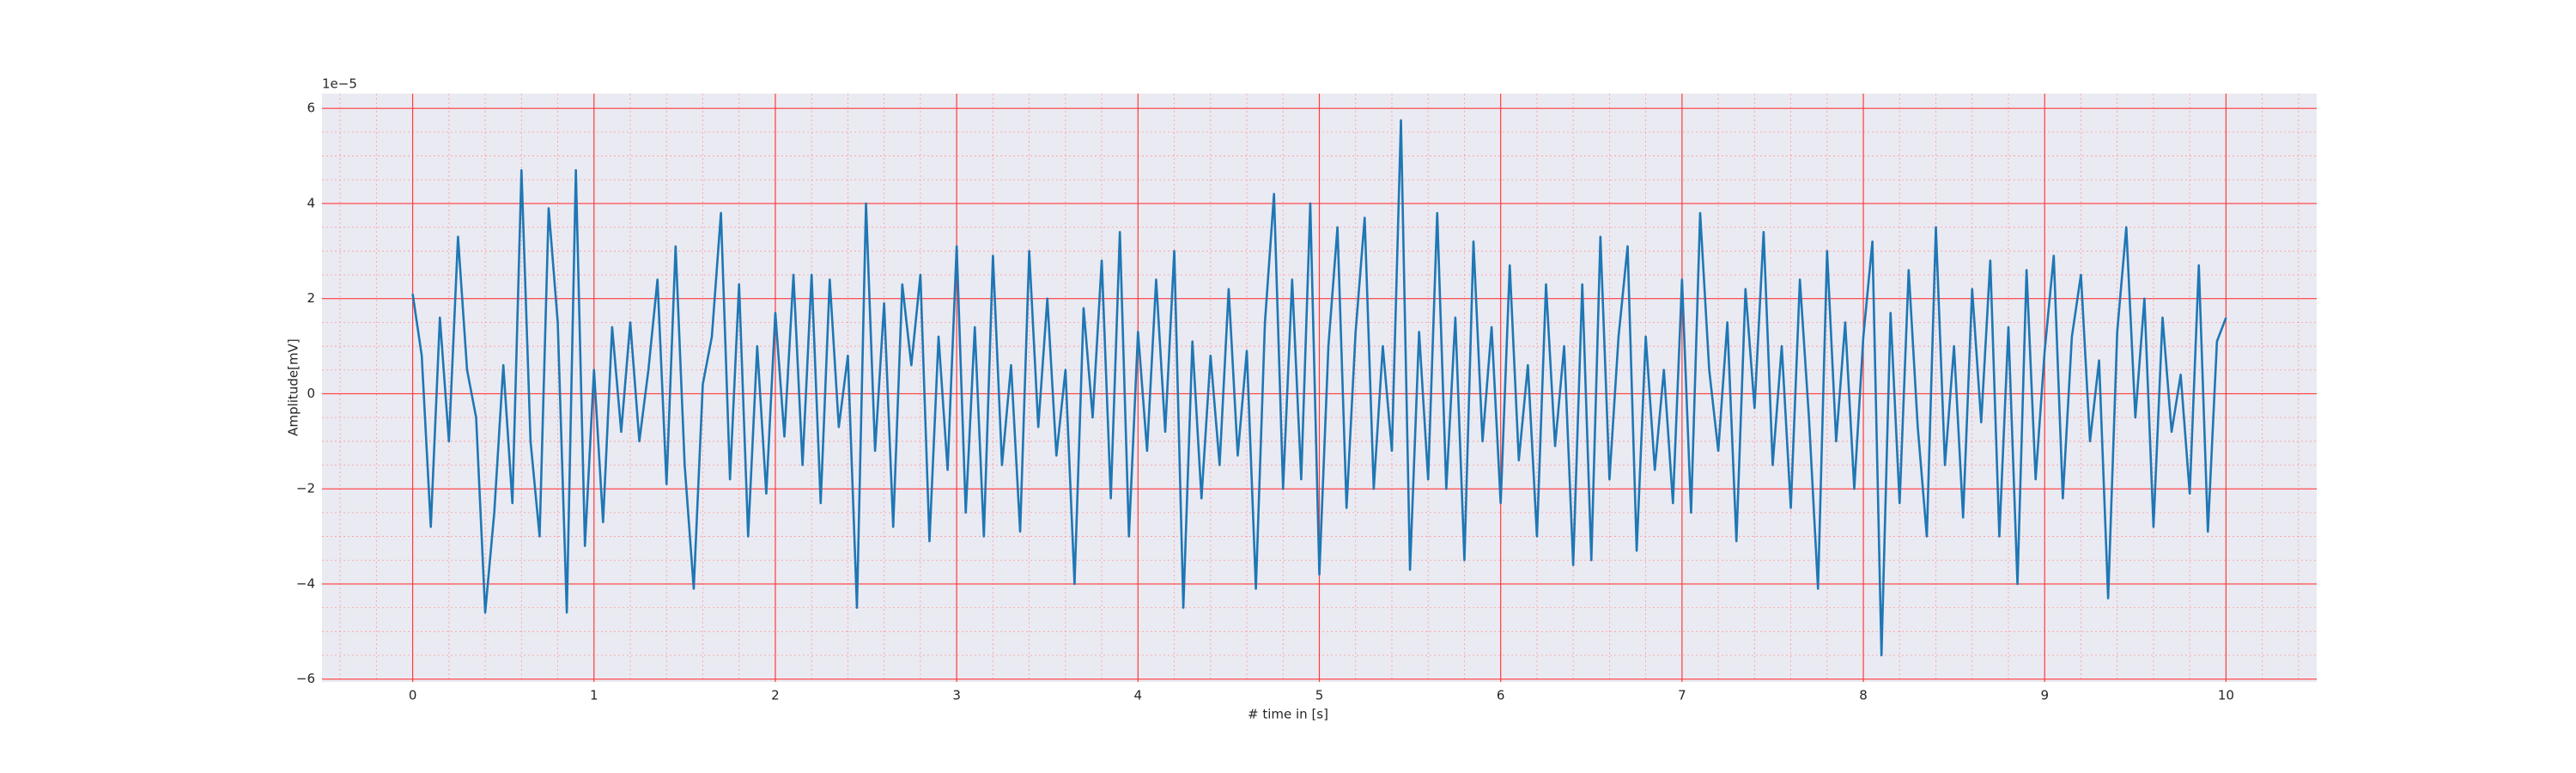  I want to click on x-tick-label: 4, so click(1138, 695).